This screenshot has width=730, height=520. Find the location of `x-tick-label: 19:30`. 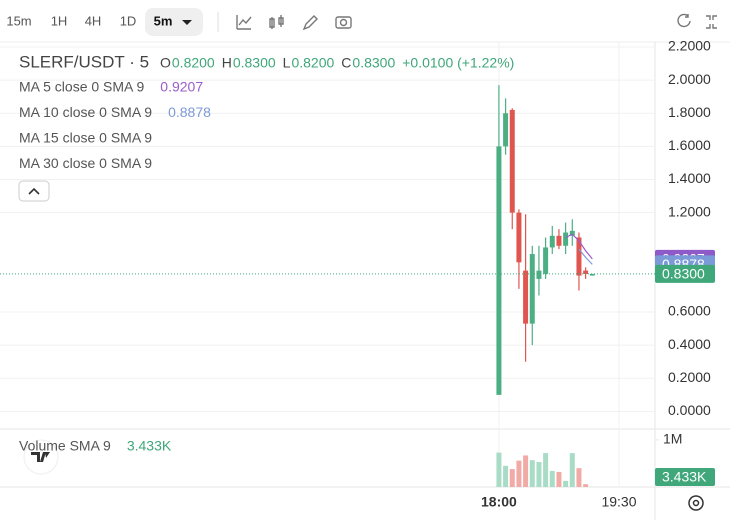

x-tick-label: 19:30 is located at coordinates (618, 502).